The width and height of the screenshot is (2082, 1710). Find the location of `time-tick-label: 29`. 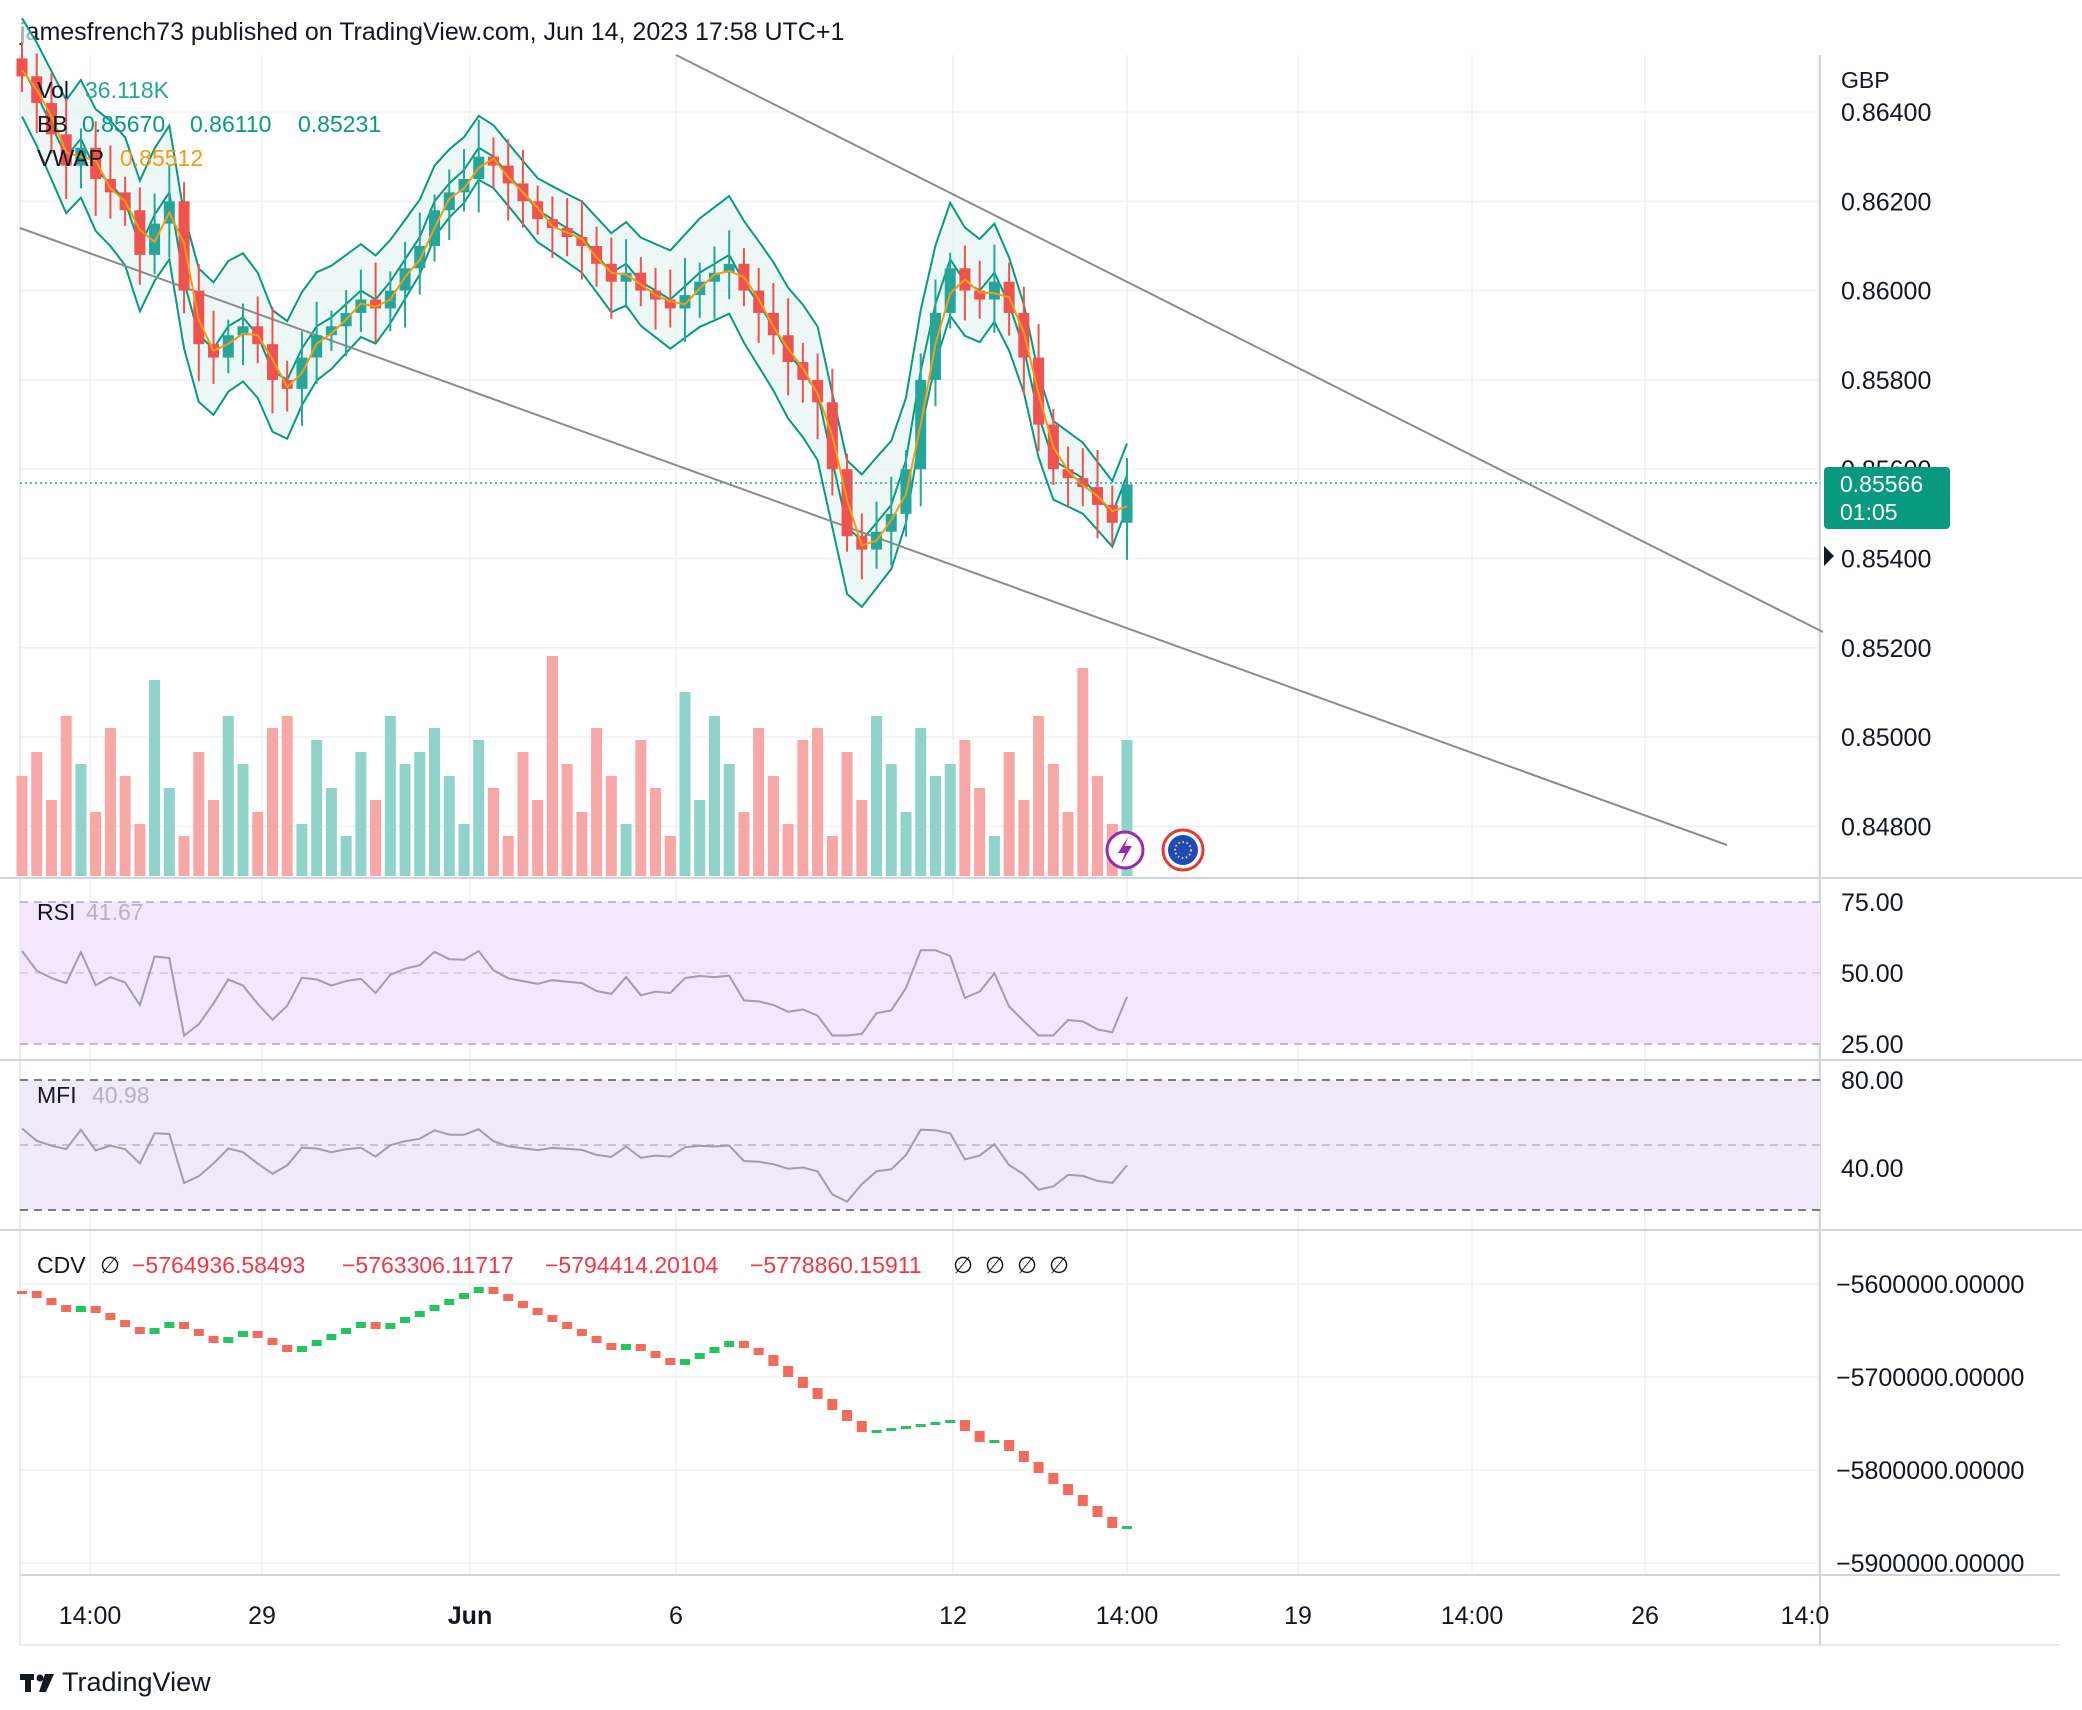

time-tick-label: 29 is located at coordinates (262, 1616).